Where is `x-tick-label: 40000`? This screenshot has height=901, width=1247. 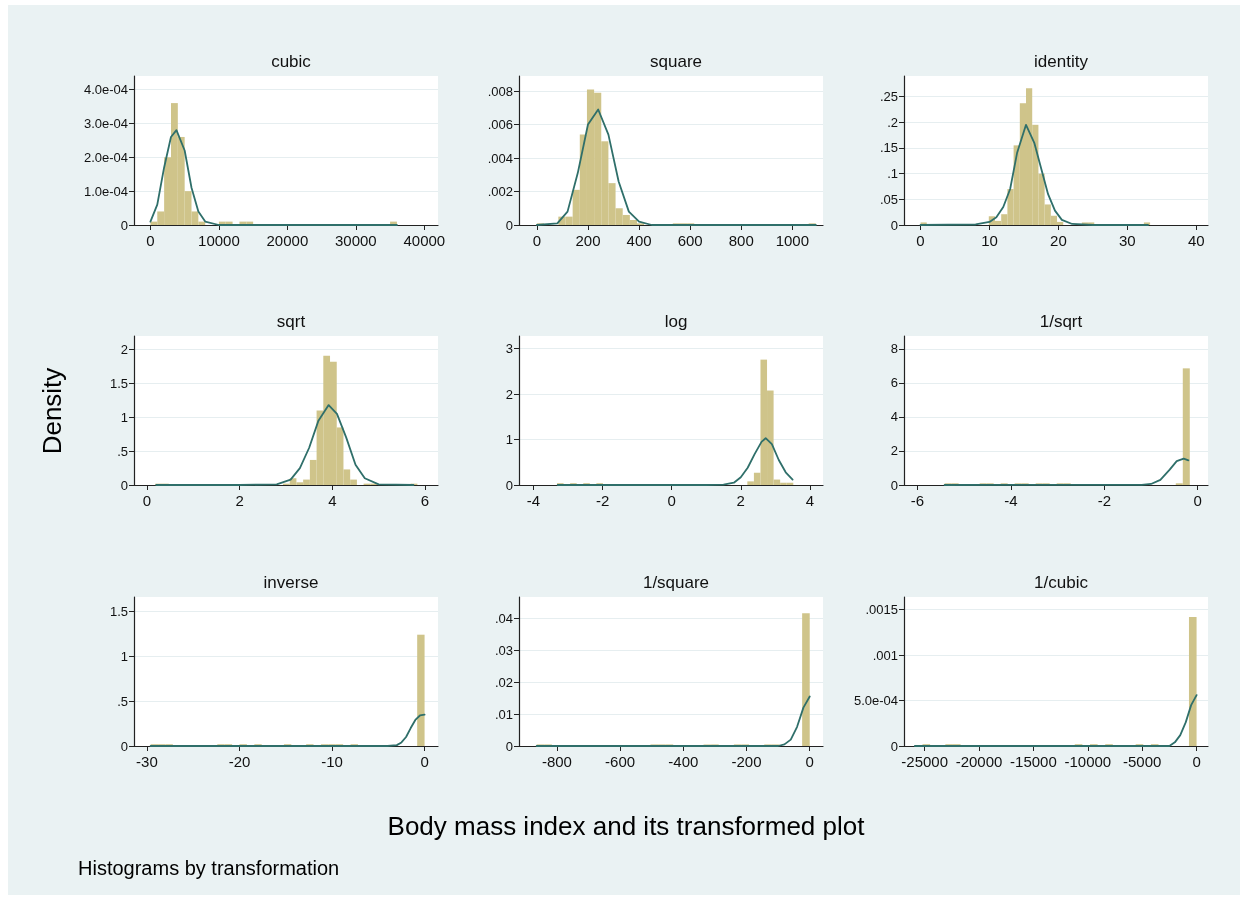
x-tick-label: 40000 is located at coordinates (424, 240).